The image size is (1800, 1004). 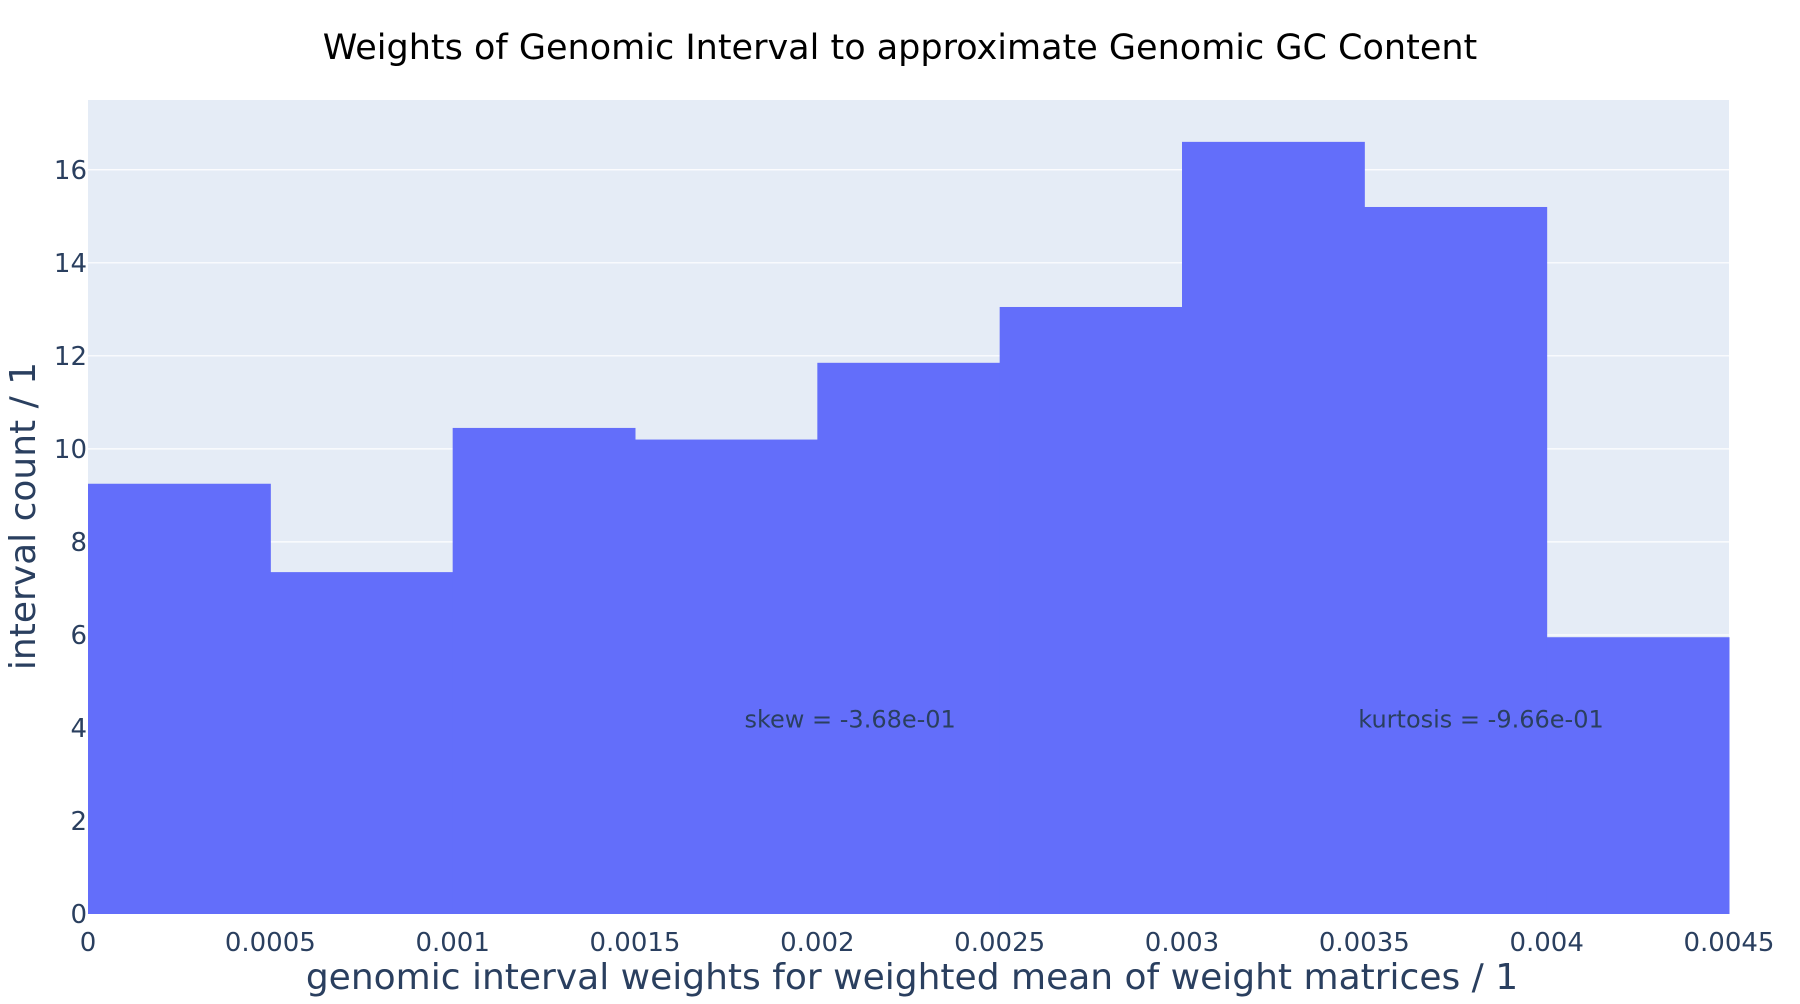 What do you see at coordinates (78, 822) in the screenshot?
I see `y-tick-label: 2` at bounding box center [78, 822].